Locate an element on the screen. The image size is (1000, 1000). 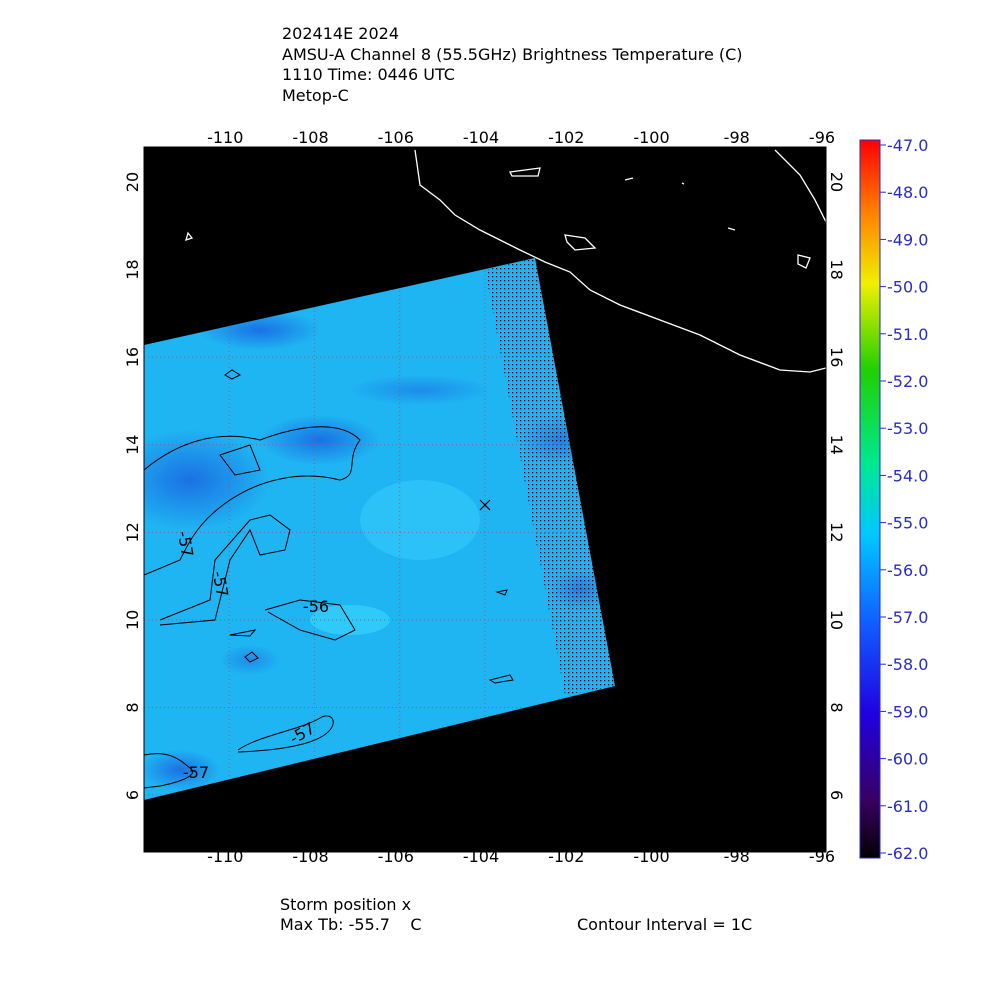
lat-tick-label-left: 18 is located at coordinates (132, 269).